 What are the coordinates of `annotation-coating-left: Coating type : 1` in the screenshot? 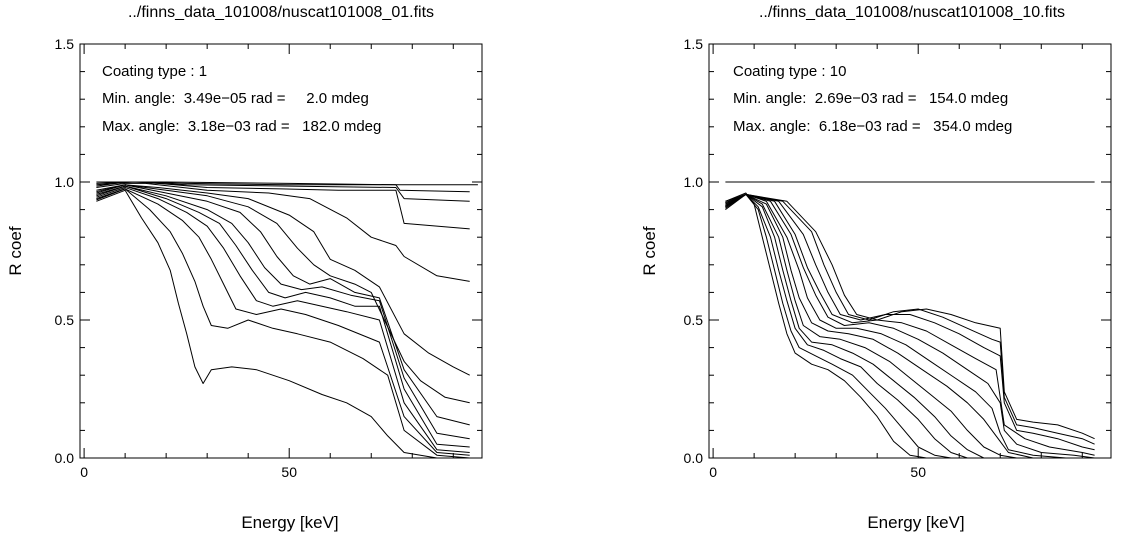 It's located at (154, 71).